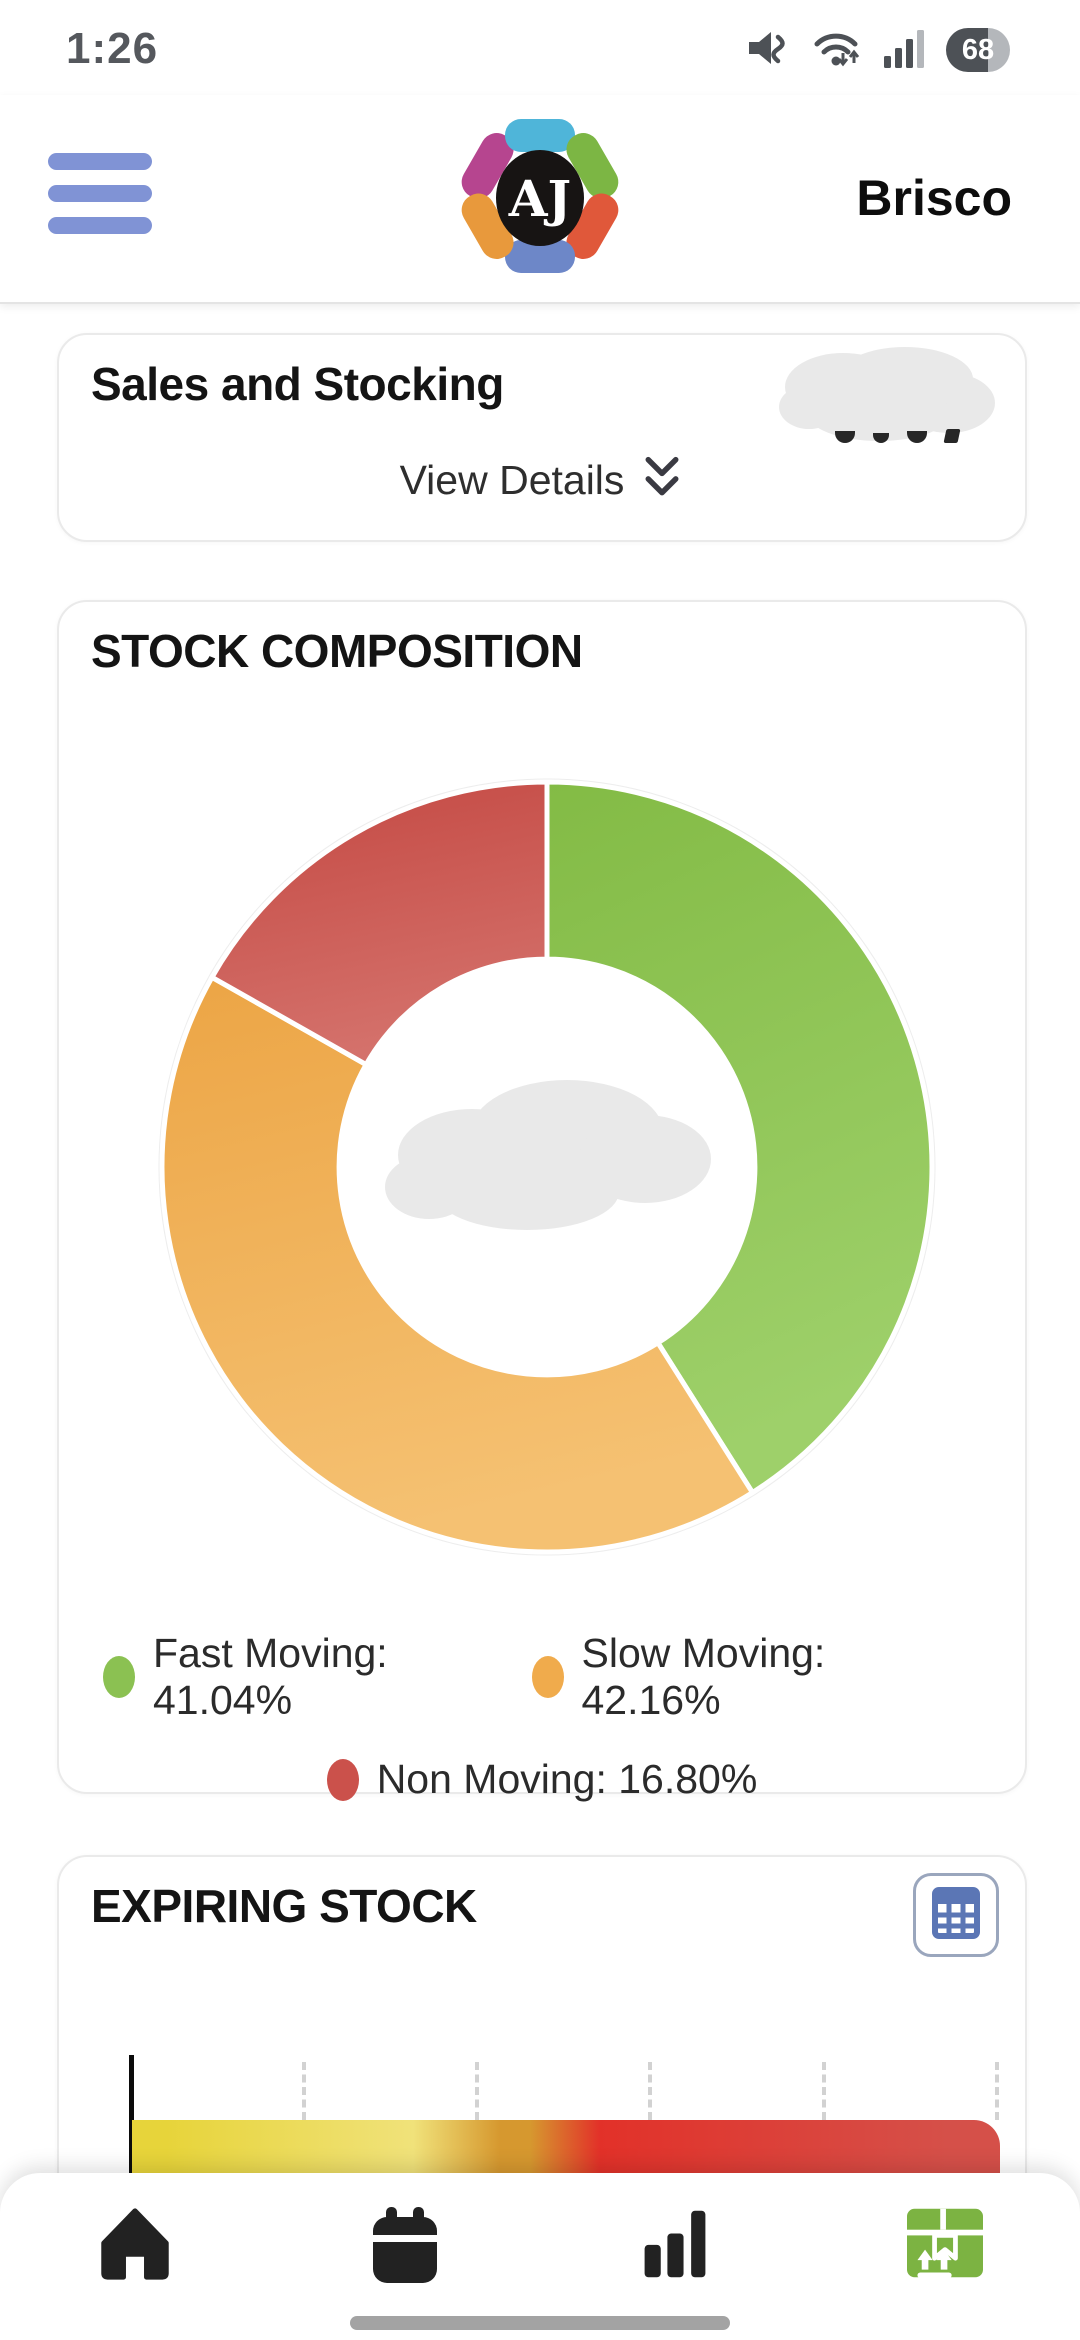 The image size is (1080, 2340). I want to click on legend-item-slow-moving: Slow Moving: 42.16%, so click(750, 1677).